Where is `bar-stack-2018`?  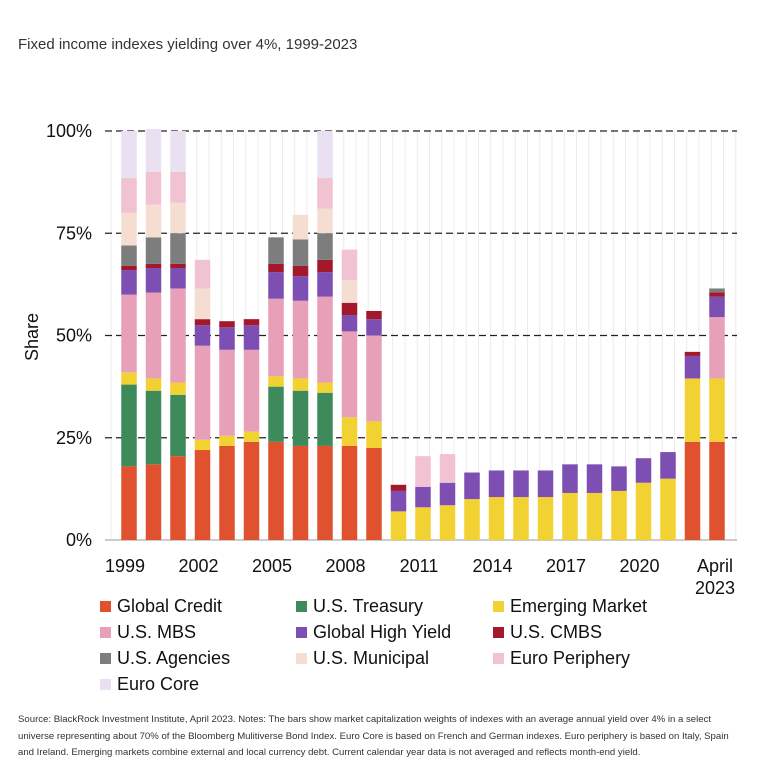
bar-stack-2018 is located at coordinates (594, 502).